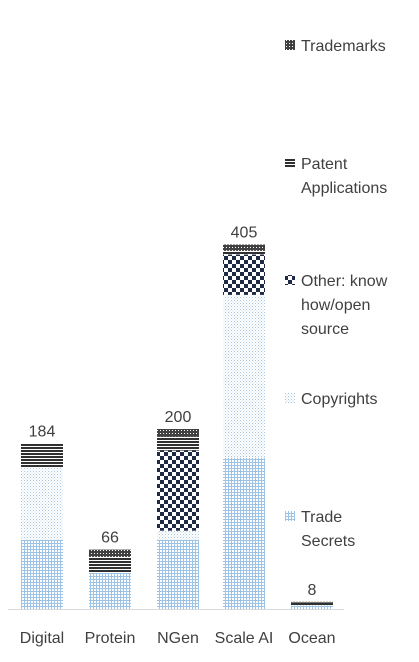 Image resolution: width=419 pixels, height=662 pixels. Describe the element at coordinates (290, 280) in the screenshot. I see `legend-swatch-other-know-how-open-source` at that location.